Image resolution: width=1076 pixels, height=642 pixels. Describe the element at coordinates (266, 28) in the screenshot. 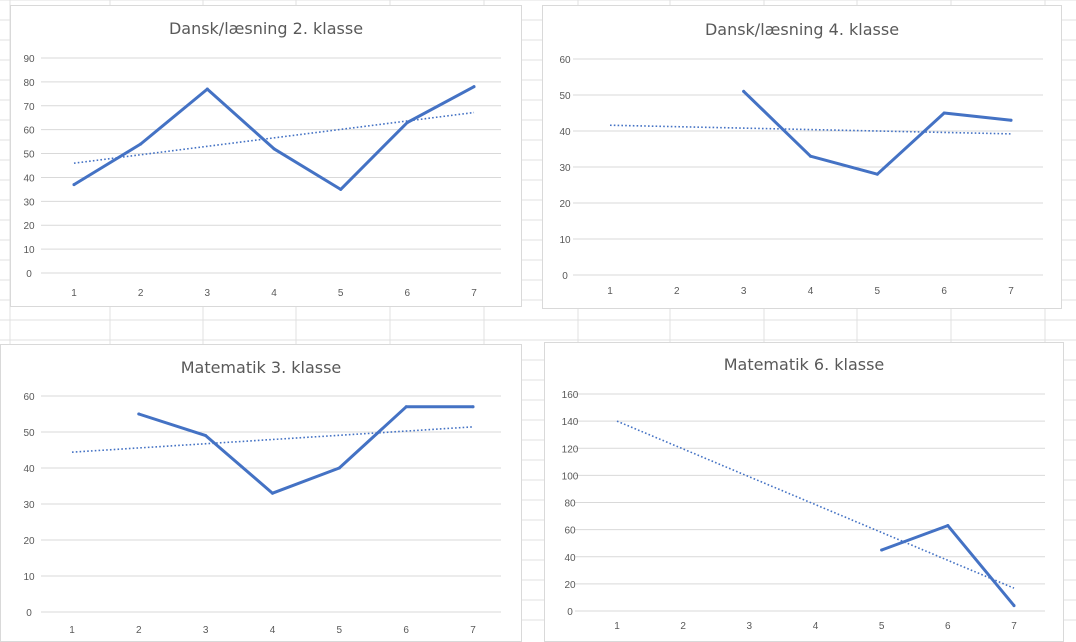

I see `chart-title: Dansk/læsning 2. klasse` at that location.